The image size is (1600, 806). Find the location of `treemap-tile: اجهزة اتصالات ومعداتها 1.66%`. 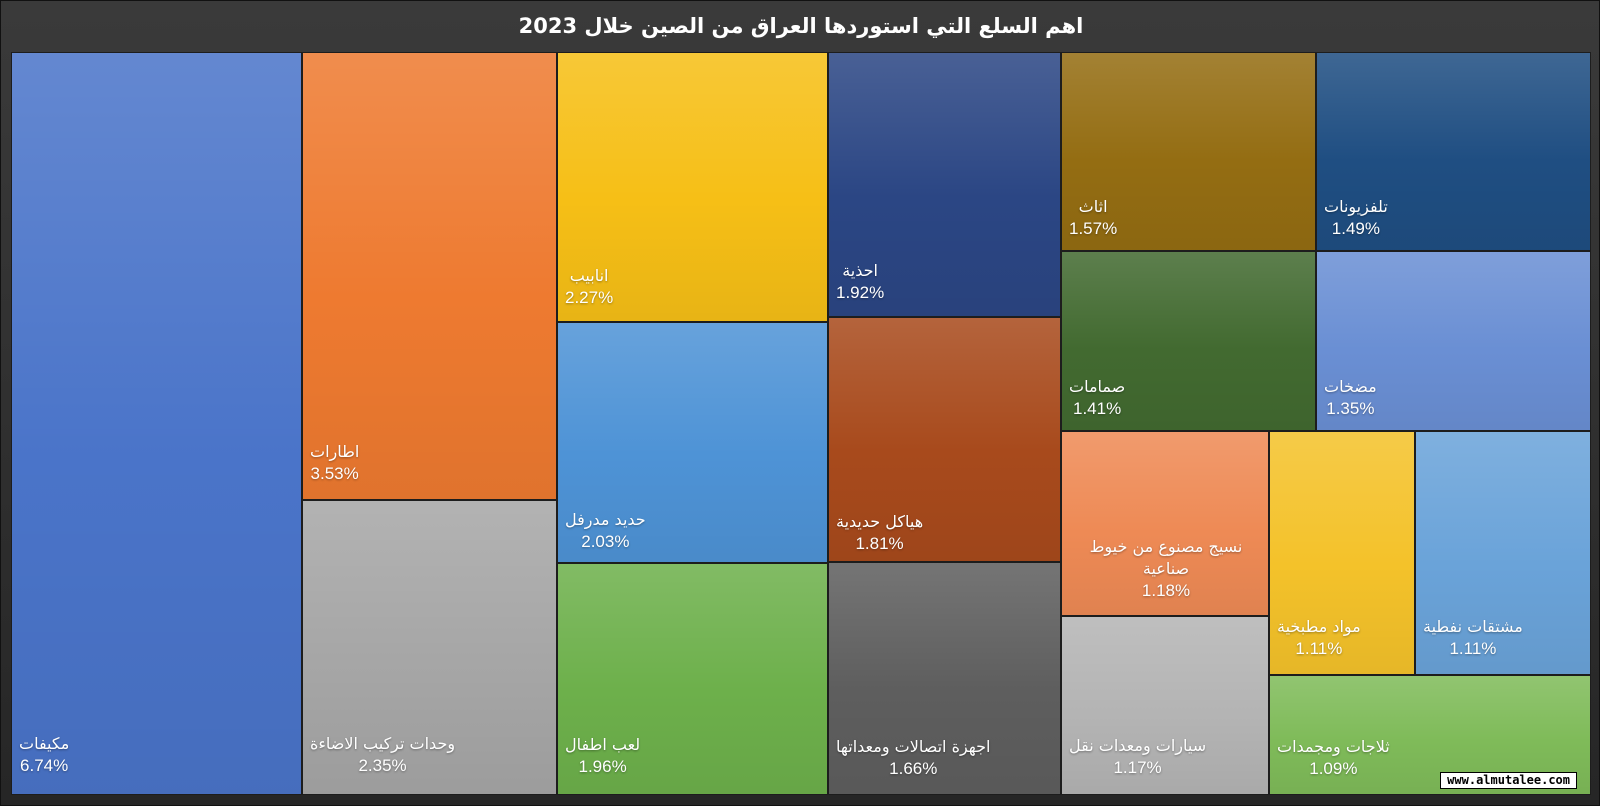

treemap-tile: اجهزة اتصالات ومعداتها 1.66% is located at coordinates (944, 678).